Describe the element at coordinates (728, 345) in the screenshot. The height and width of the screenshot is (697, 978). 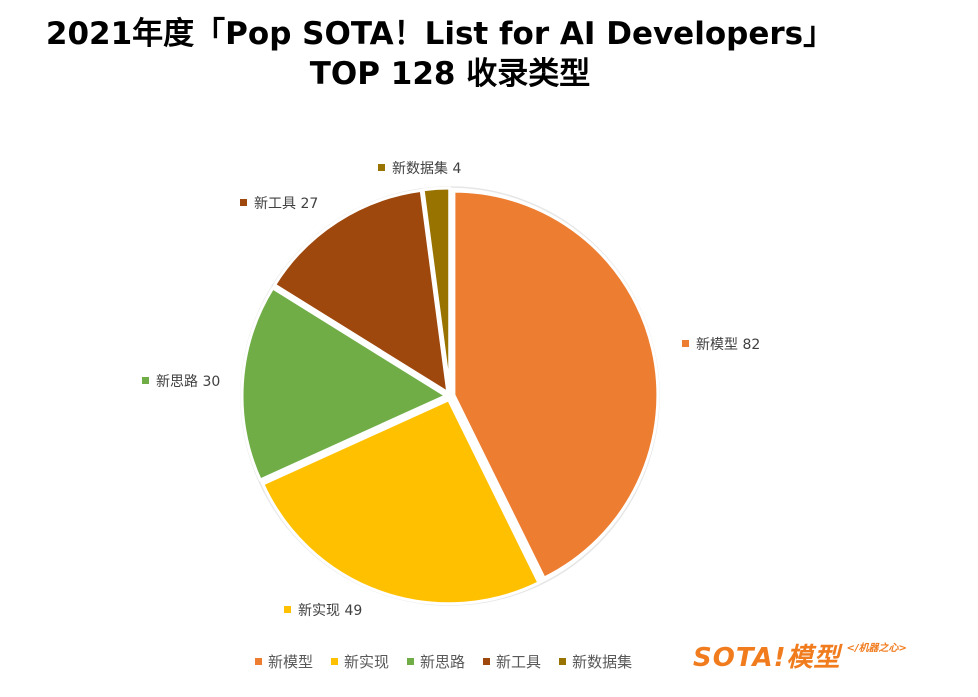
I see `data-label-1: 新模型 82` at that location.